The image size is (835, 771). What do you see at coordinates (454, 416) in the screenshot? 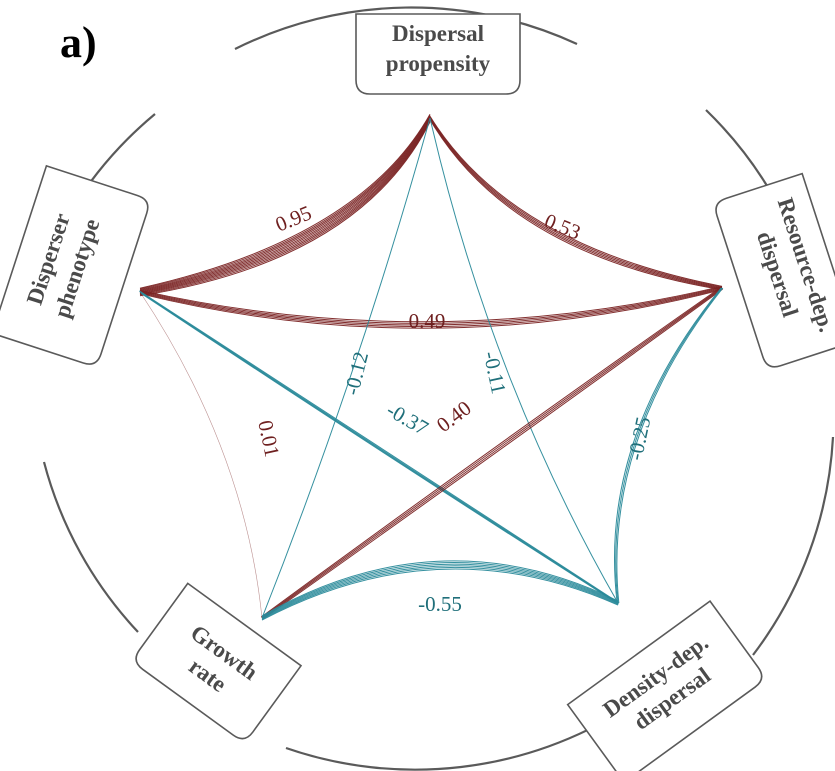
I see `edge-label-resource-growth: 0.40` at bounding box center [454, 416].